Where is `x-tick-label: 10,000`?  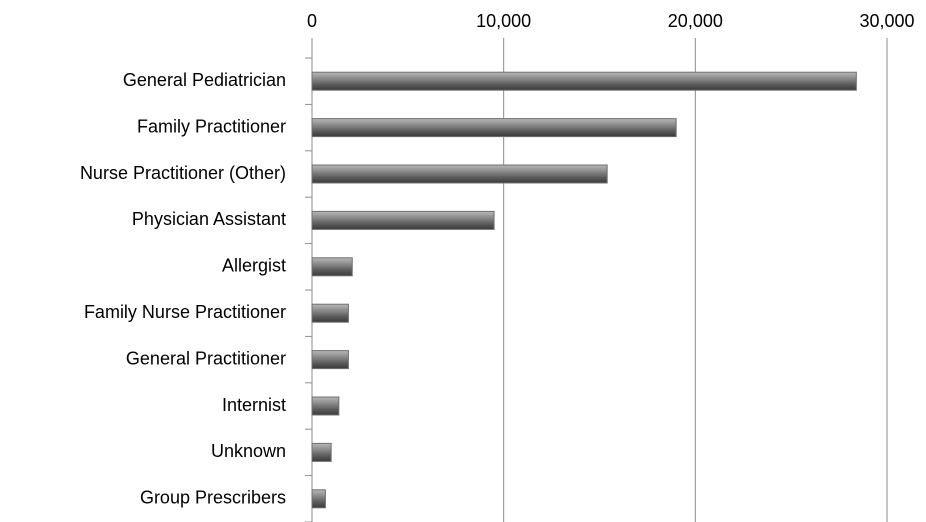
x-tick-label: 10,000 is located at coordinates (503, 21).